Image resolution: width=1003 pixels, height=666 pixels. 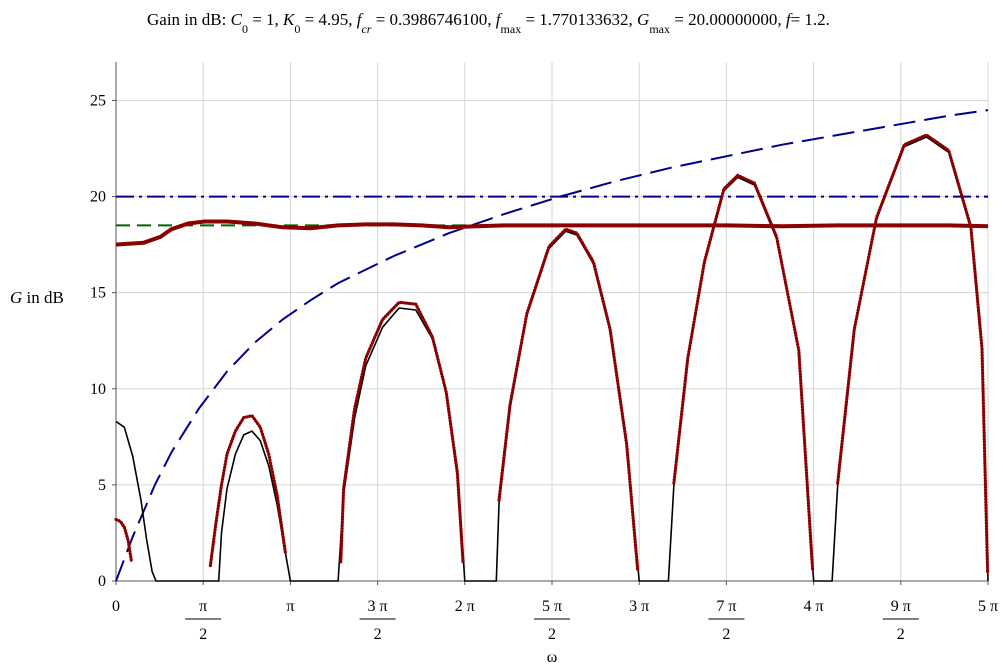 I want to click on y-axis-label: G in dB, so click(x=37, y=297).